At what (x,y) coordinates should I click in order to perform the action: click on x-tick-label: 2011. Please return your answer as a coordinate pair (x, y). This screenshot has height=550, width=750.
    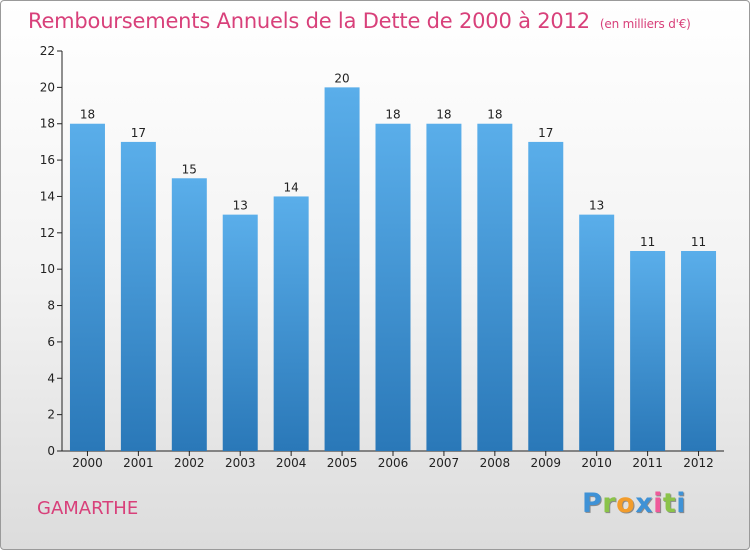
    Looking at the image, I should click on (647, 463).